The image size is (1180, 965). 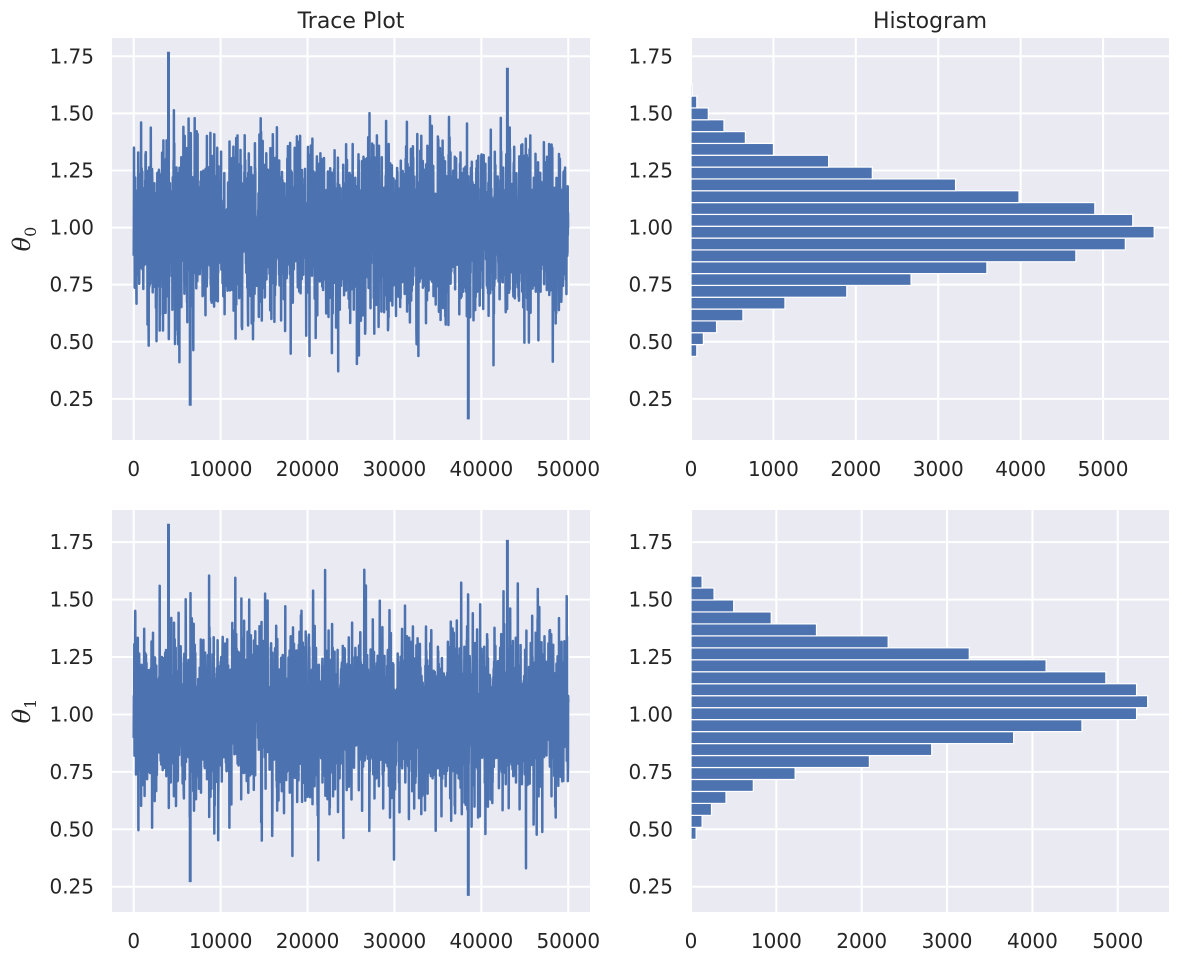 I want to click on x-tick-label: 50000, so click(x=568, y=941).